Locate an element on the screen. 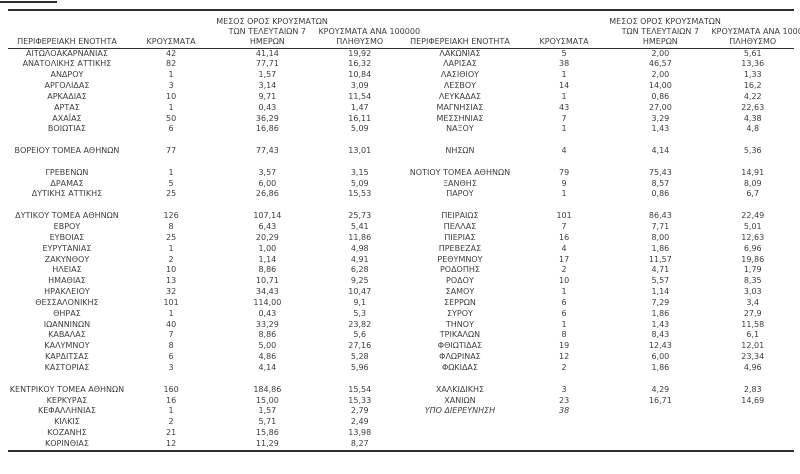  avg7-cell: 3,14 is located at coordinates (267, 86).